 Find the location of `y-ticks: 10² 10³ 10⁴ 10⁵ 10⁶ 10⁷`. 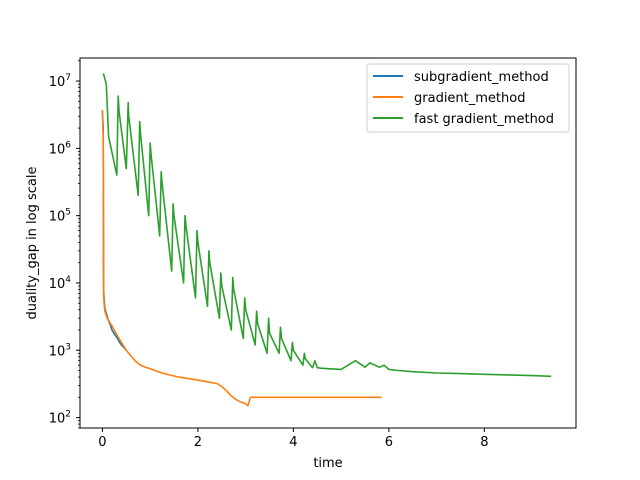

y-ticks: 10² 10³ 10⁴ 10⁵ 10⁶ 10⁷ is located at coordinates (64, 244).